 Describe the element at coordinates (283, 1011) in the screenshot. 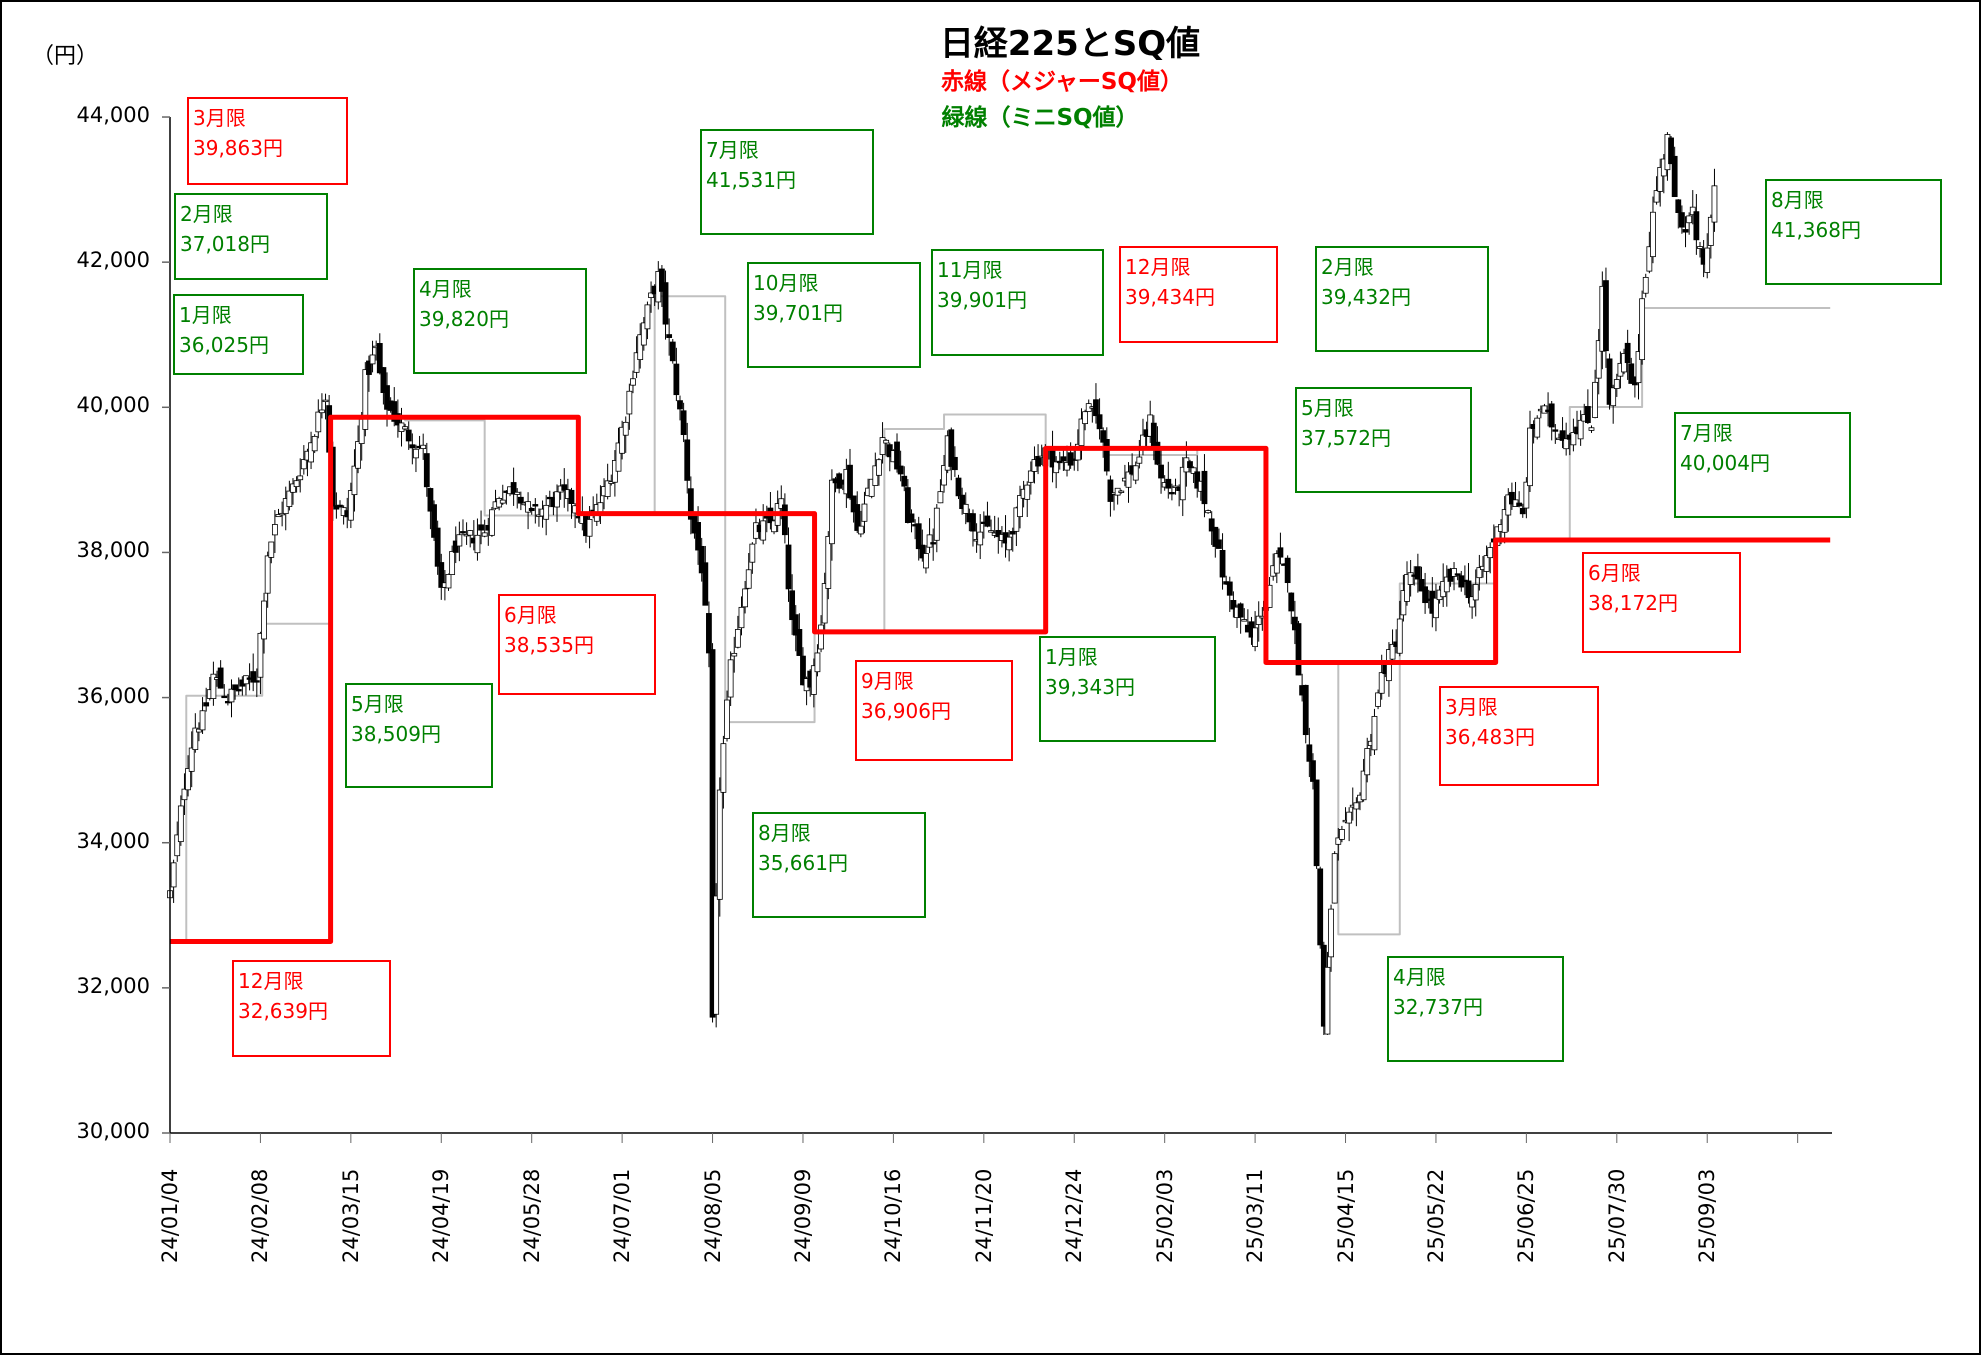

I see `sq-value-label: 32,639円` at that location.